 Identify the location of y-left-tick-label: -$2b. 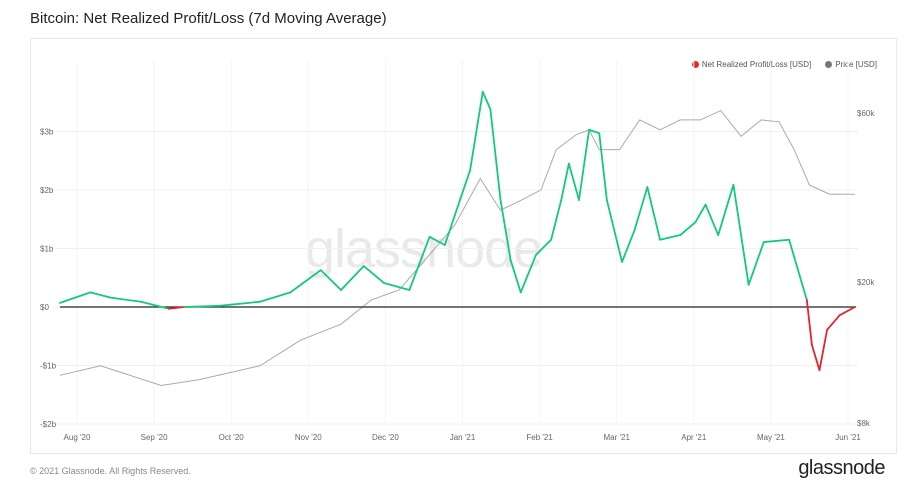
(48, 424).